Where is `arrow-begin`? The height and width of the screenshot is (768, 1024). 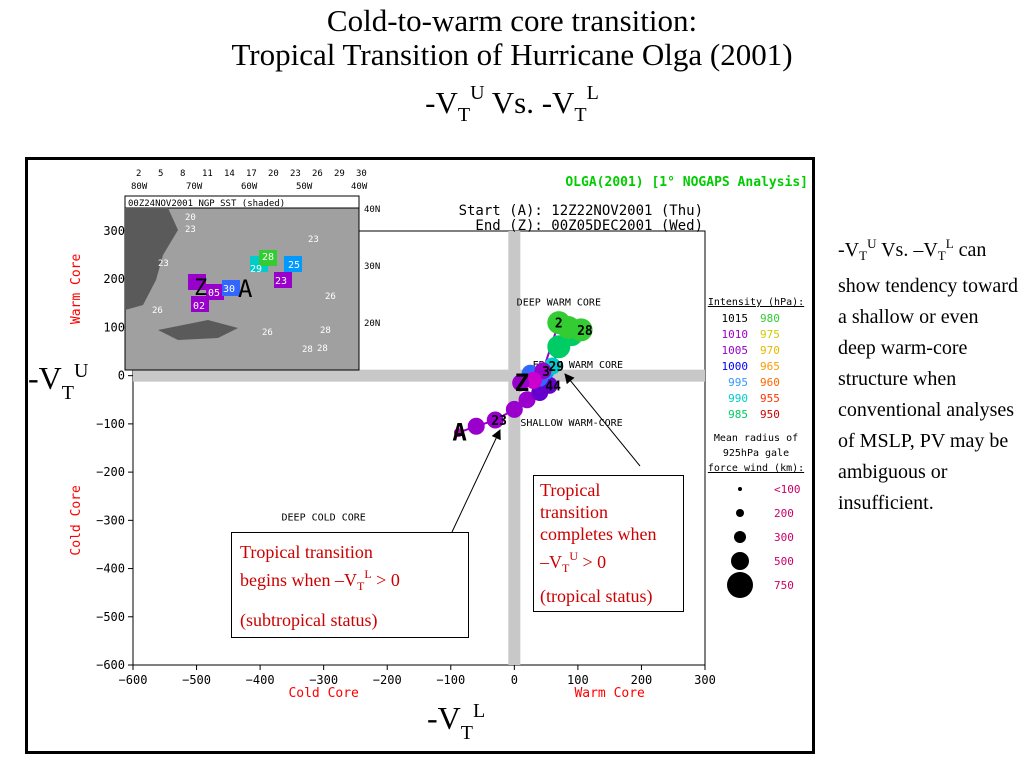 arrow-begin is located at coordinates (476, 481).